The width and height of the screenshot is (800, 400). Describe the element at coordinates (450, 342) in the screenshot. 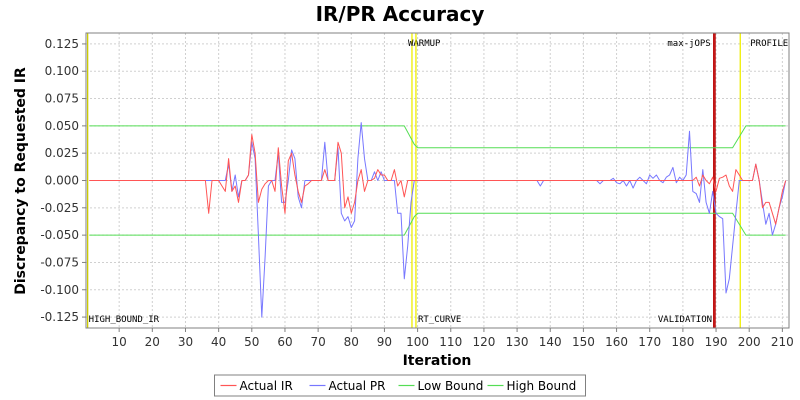

I see `x-tick-label: 110` at that location.